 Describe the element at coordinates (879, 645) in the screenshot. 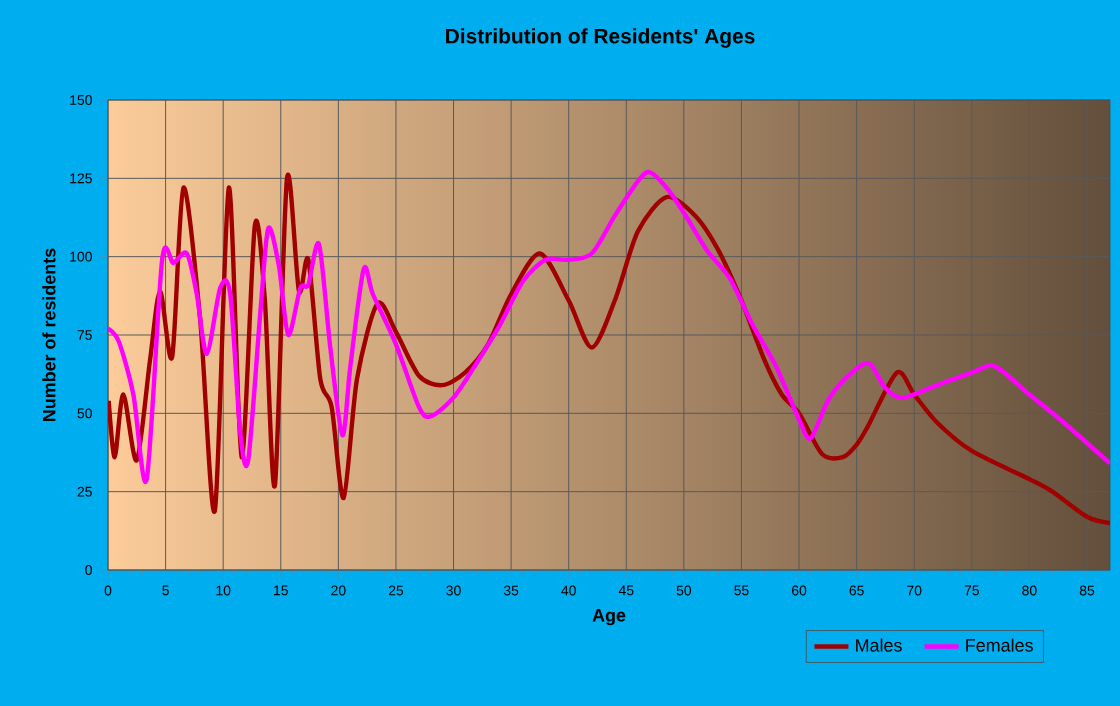

I see `legend-label: Males` at that location.